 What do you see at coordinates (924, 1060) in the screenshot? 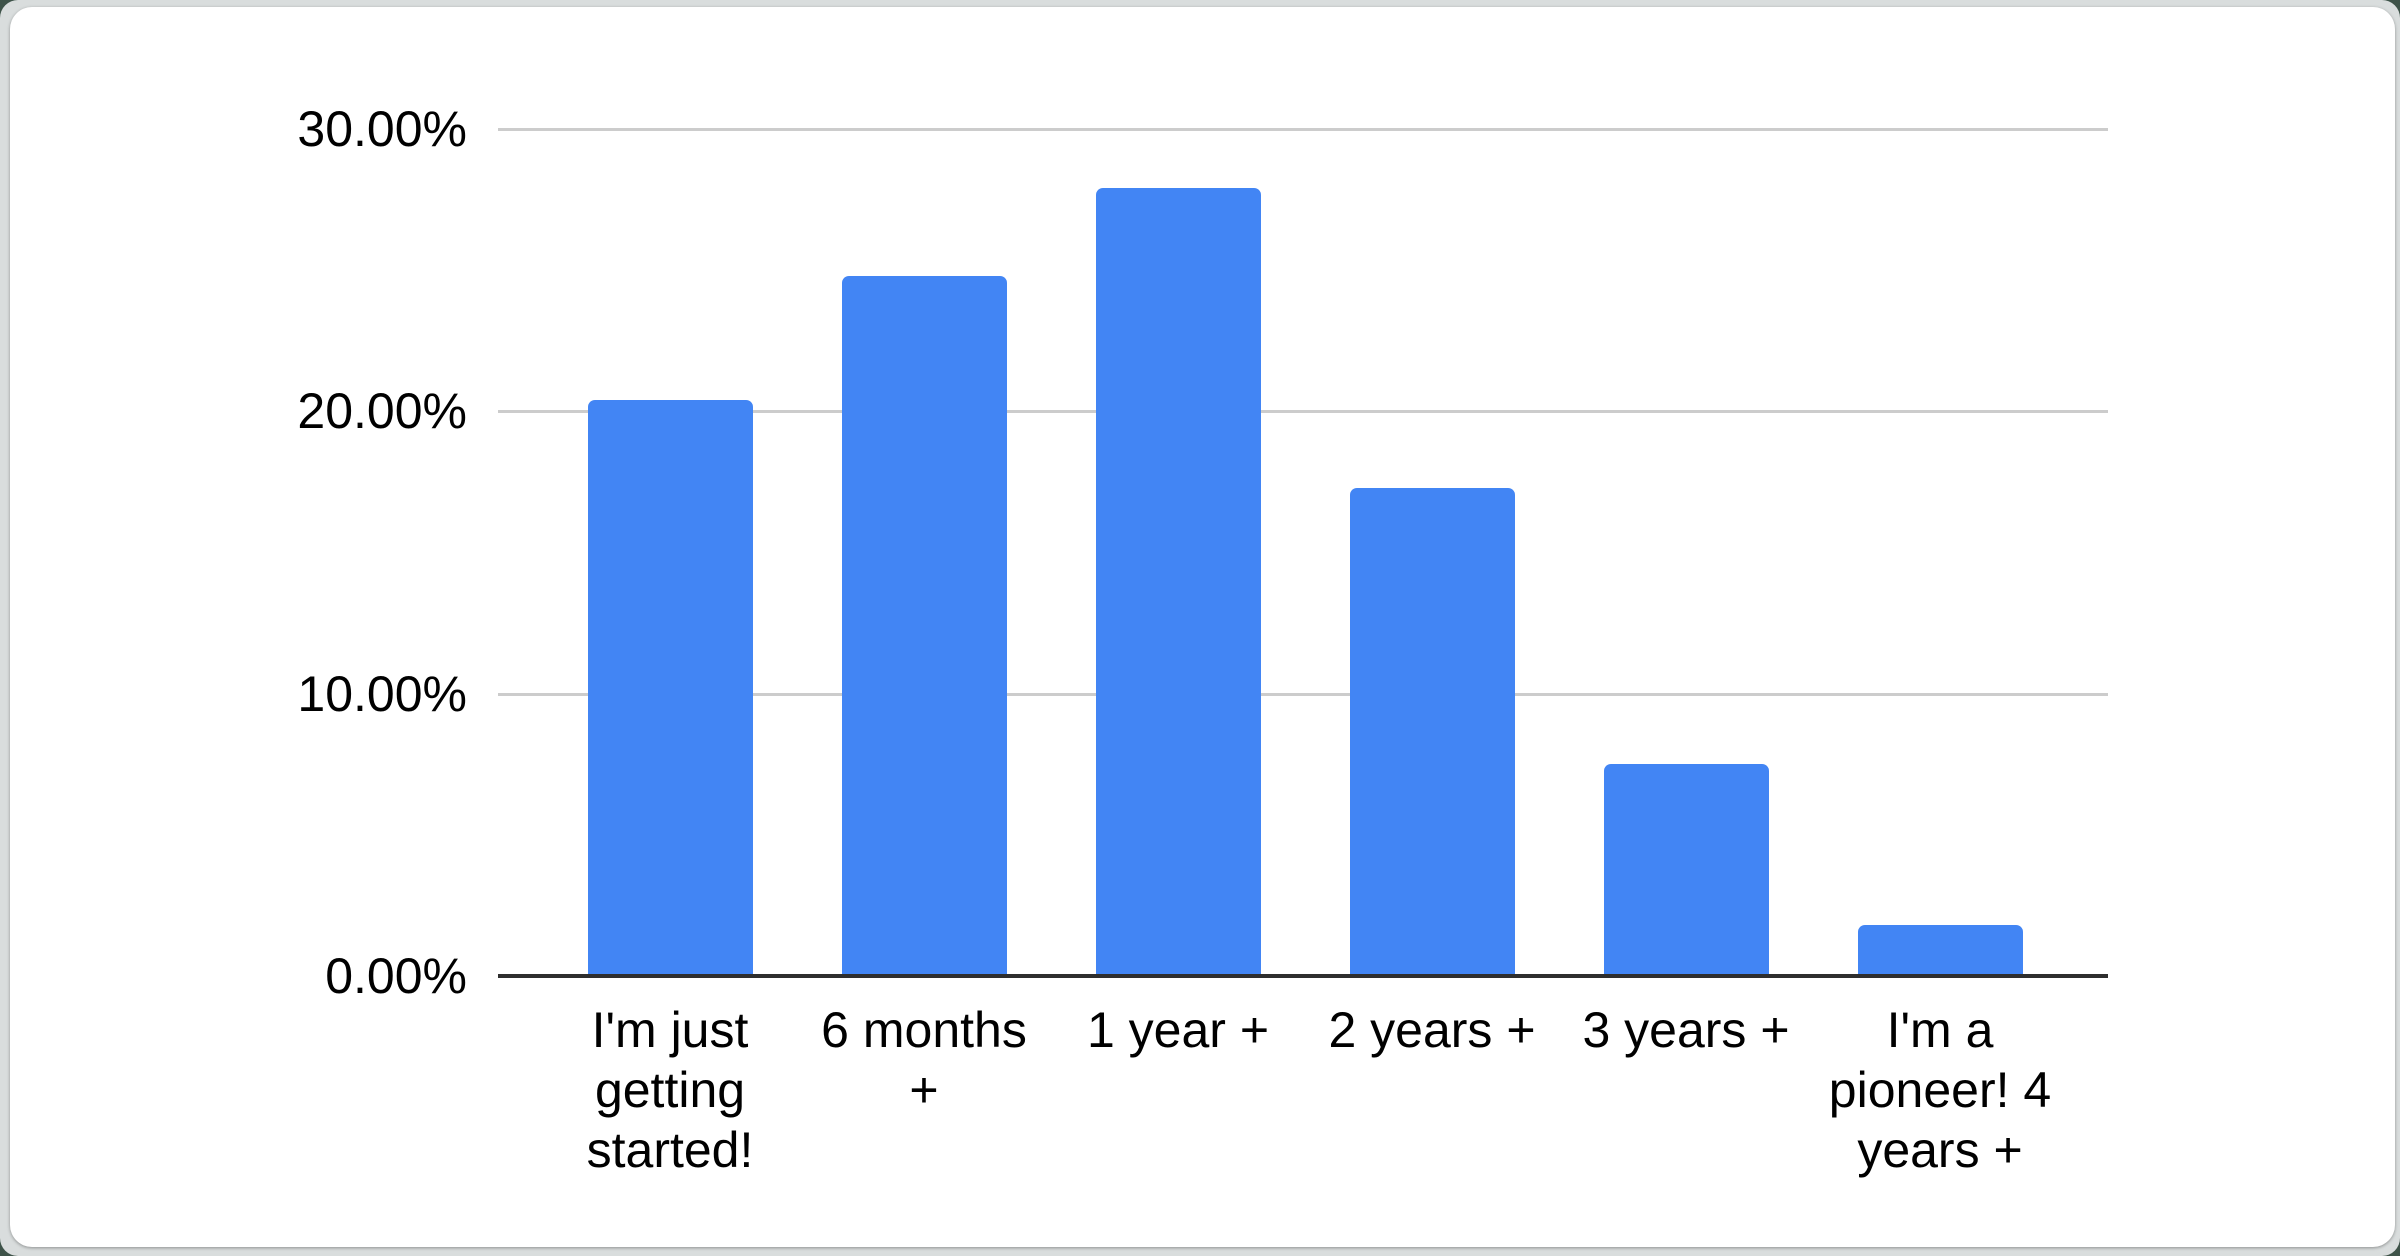
I see `x-tick-label-2: 6 months +` at bounding box center [924, 1060].